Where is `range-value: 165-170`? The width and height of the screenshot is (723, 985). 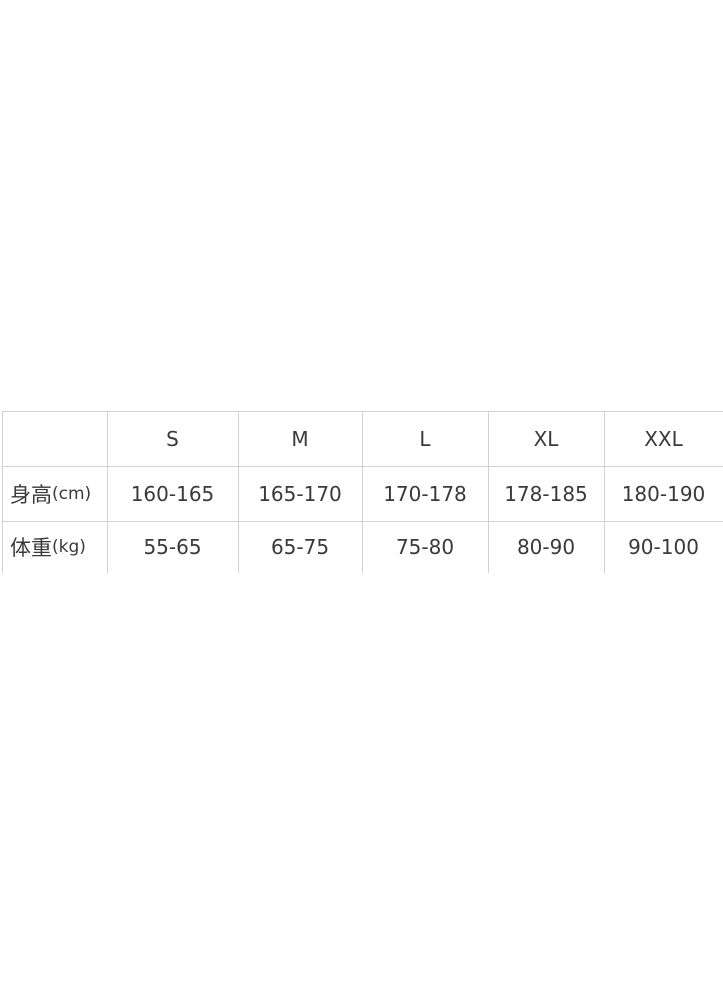 range-value: 165-170 is located at coordinates (300, 493).